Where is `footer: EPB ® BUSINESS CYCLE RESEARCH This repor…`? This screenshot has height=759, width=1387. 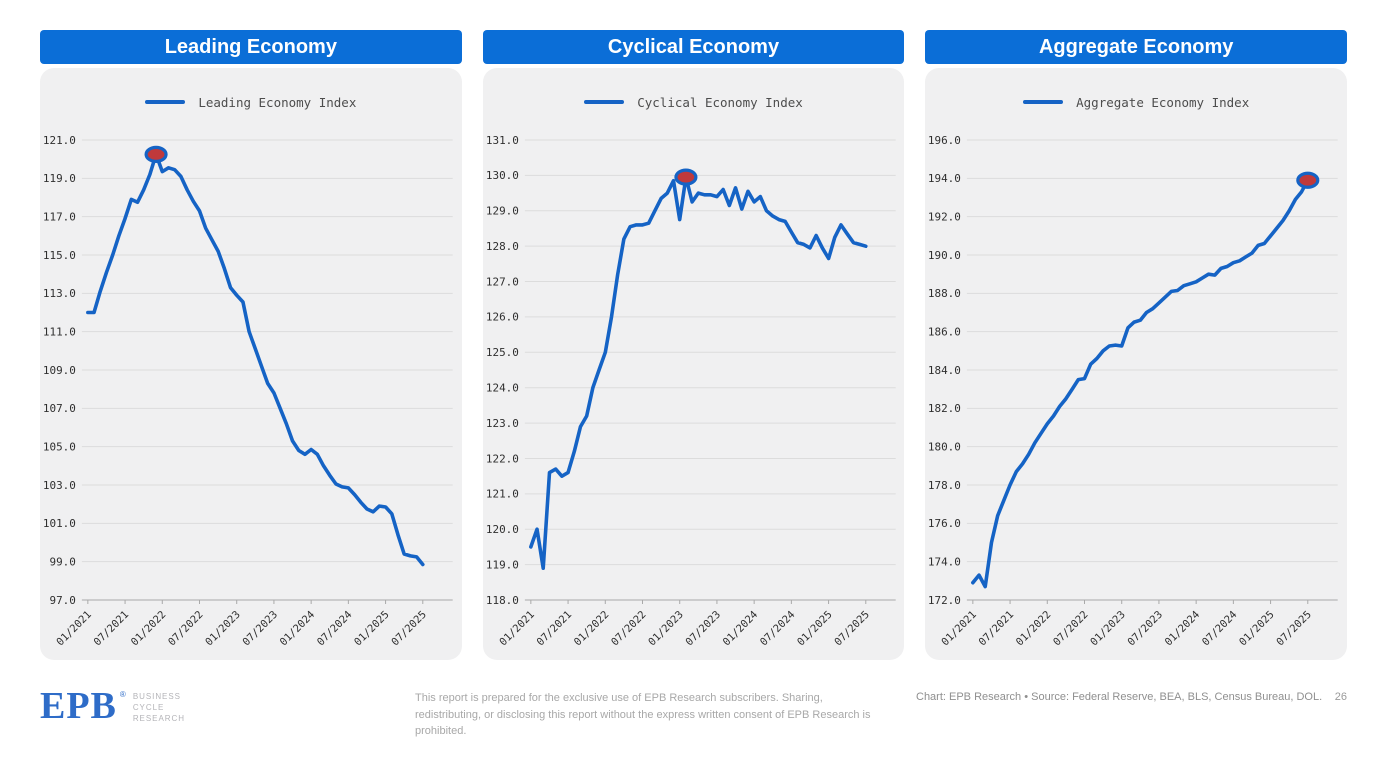 footer: EPB ® BUSINESS CYCLE RESEARCH This repor… is located at coordinates (693, 712).